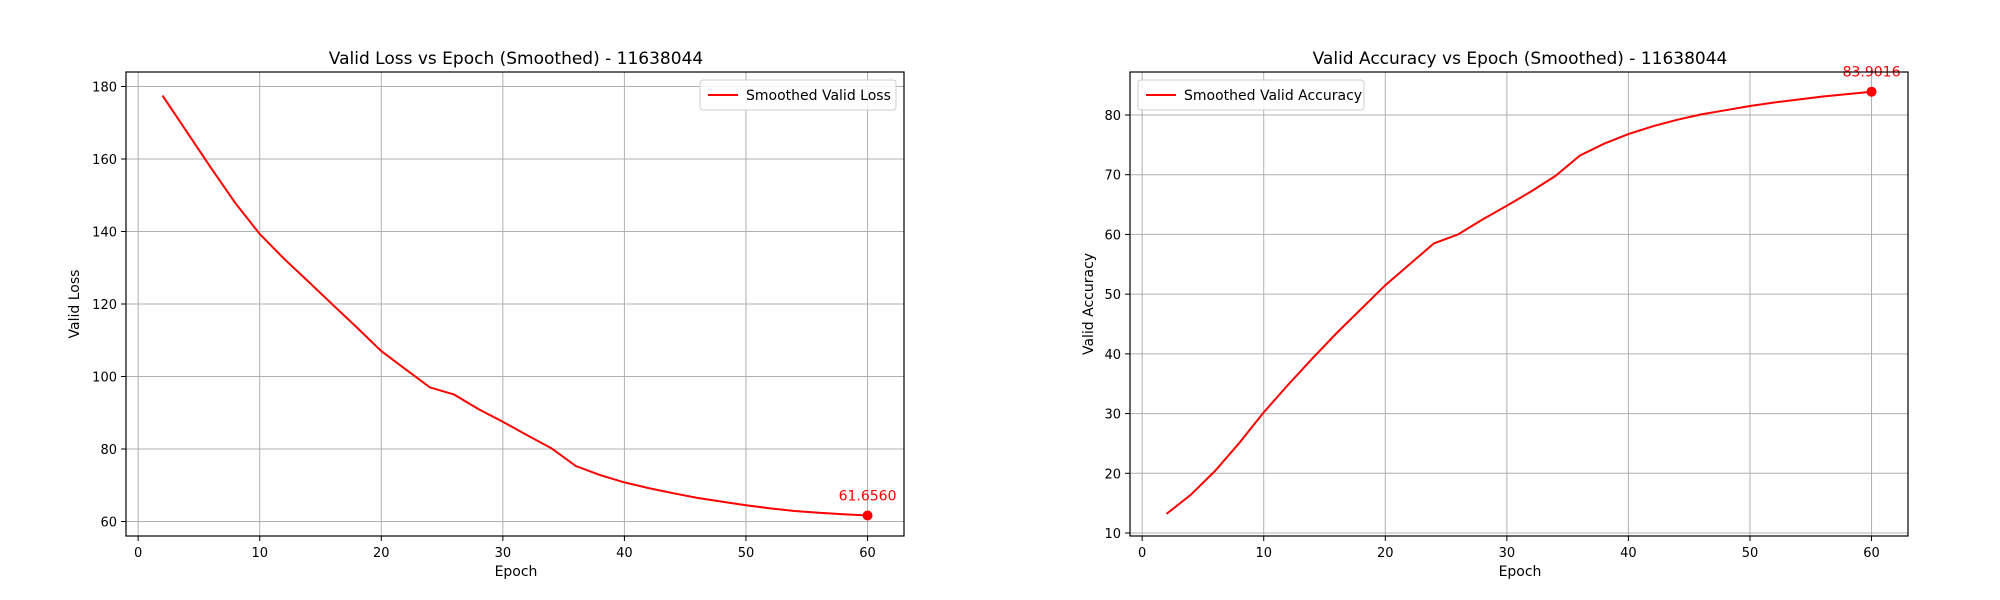 Image resolution: width=2000 pixels, height=600 pixels. I want to click on y-tick-label: 70, so click(1112, 176).